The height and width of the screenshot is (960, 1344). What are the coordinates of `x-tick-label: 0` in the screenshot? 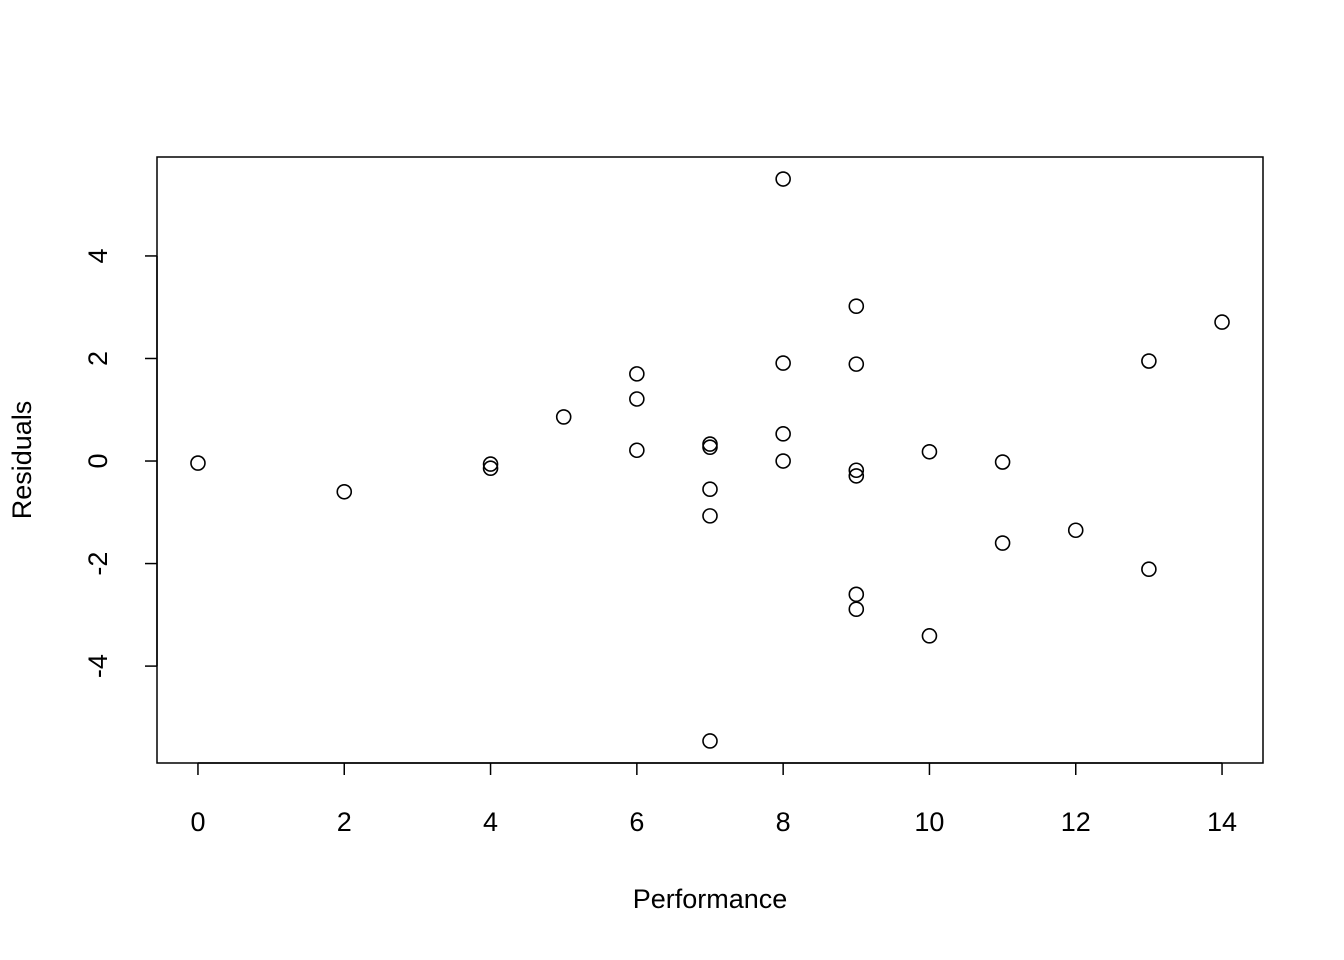 It's located at (197, 822).